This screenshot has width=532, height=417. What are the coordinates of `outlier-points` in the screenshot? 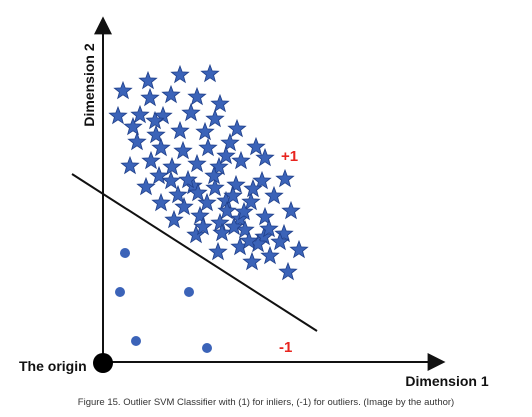 It's located at (163, 300).